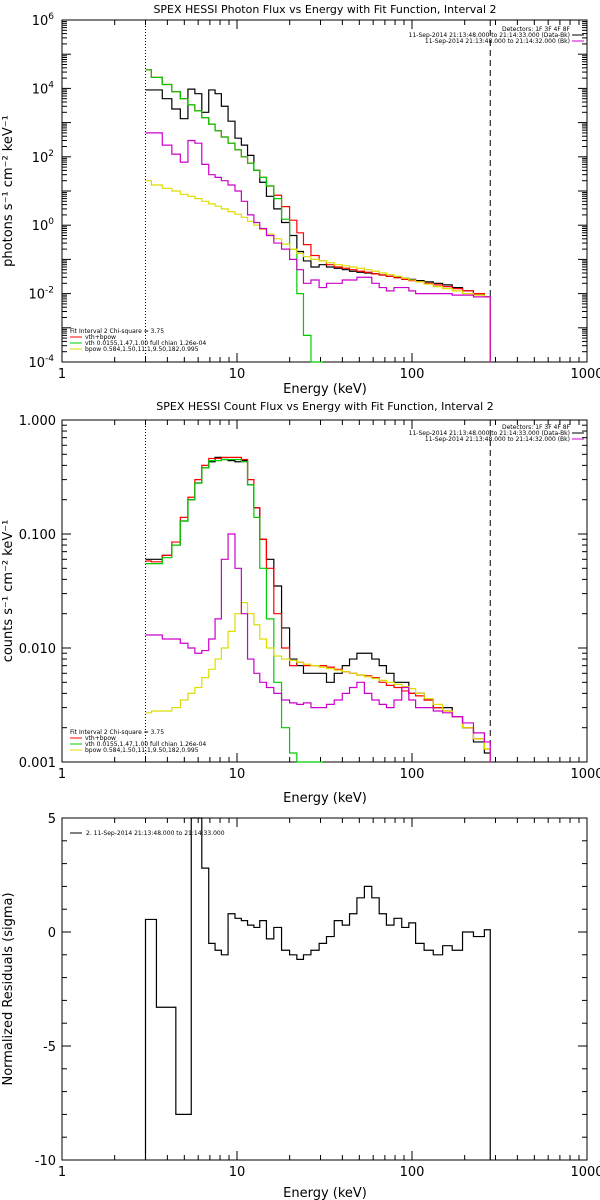 Image resolution: width=600 pixels, height=1200 pixels. Describe the element at coordinates (37, 421) in the screenshot. I see `y-tick-label: 1.000` at that location.